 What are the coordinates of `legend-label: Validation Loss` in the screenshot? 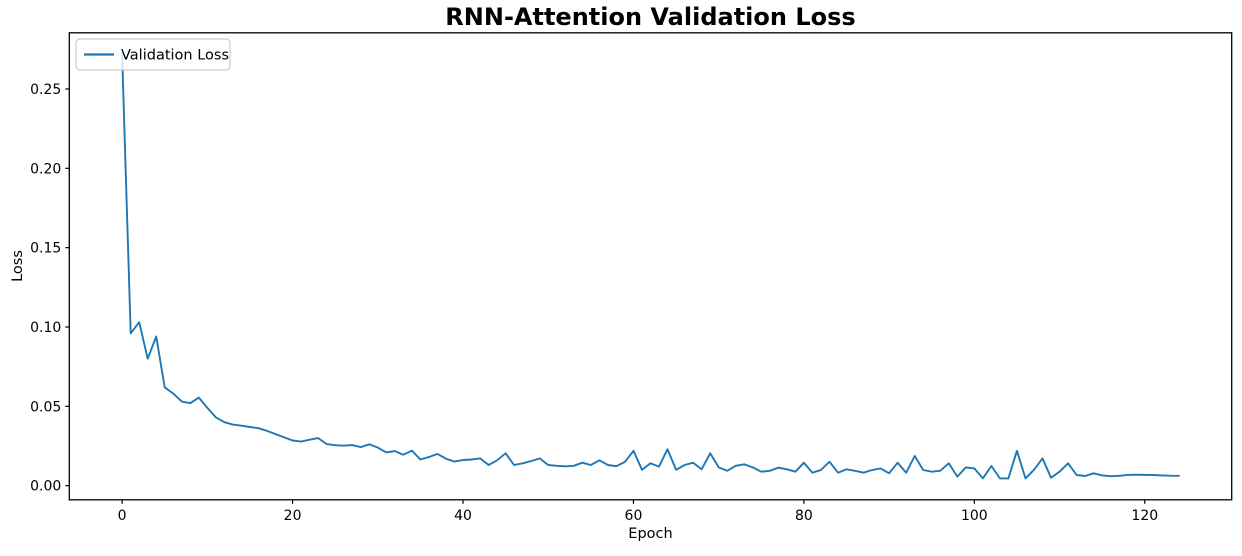 It's located at (175, 56).